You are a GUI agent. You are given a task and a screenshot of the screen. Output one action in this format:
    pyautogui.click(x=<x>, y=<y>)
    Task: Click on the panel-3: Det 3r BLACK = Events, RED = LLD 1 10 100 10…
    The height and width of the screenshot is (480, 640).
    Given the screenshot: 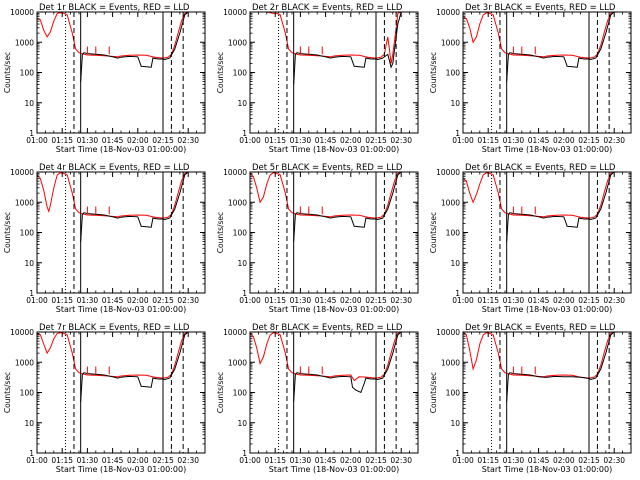 What is the action you would take?
    pyautogui.click(x=530, y=78)
    